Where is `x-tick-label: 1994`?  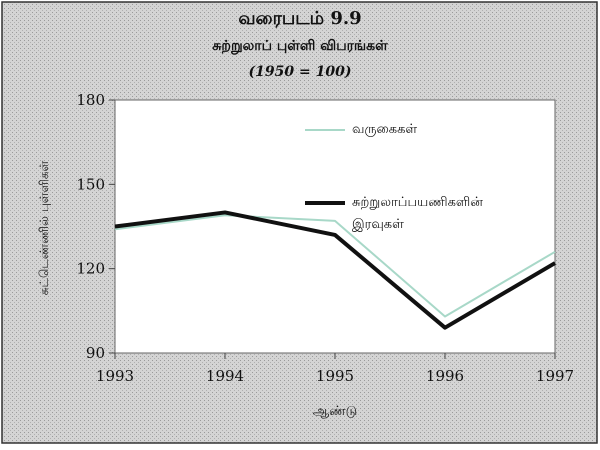
x-tick-label: 1994 is located at coordinates (225, 376).